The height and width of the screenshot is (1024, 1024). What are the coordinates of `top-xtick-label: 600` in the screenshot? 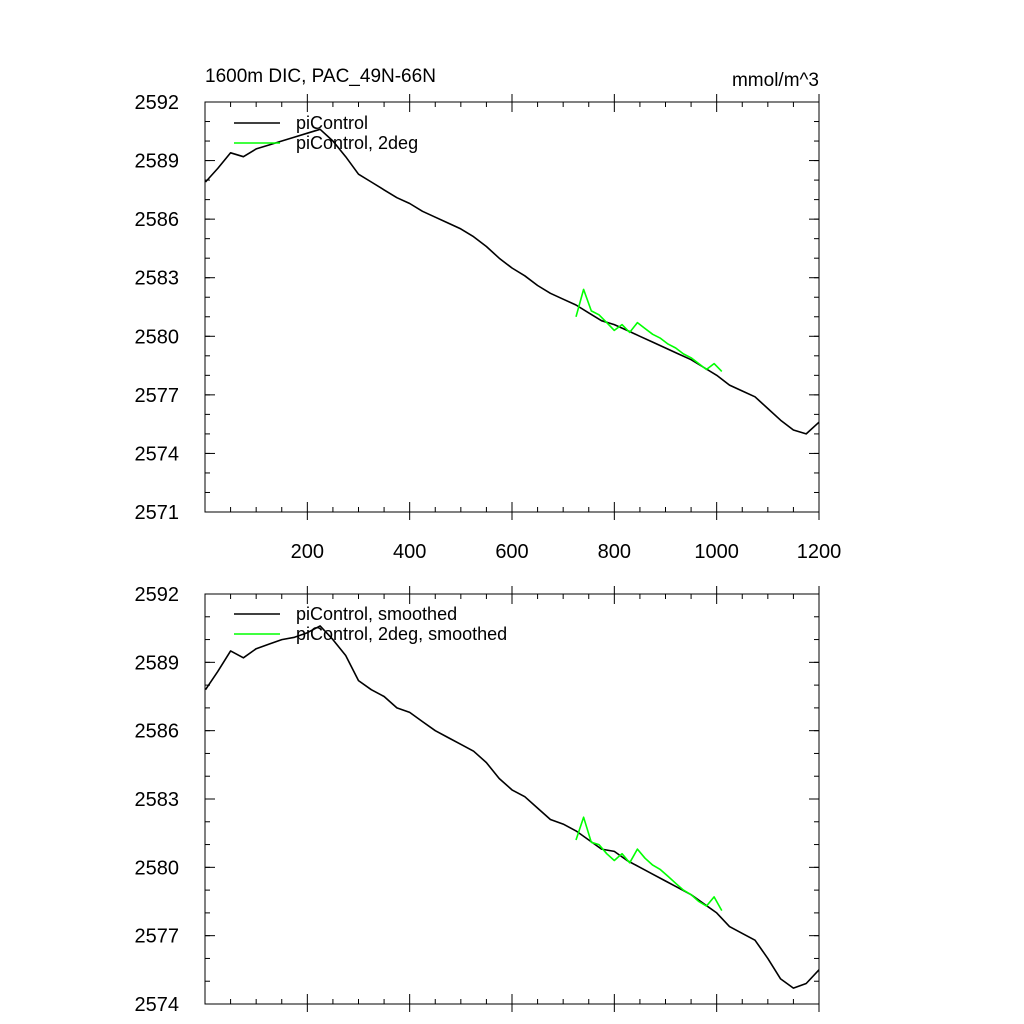 It's located at (511, 552).